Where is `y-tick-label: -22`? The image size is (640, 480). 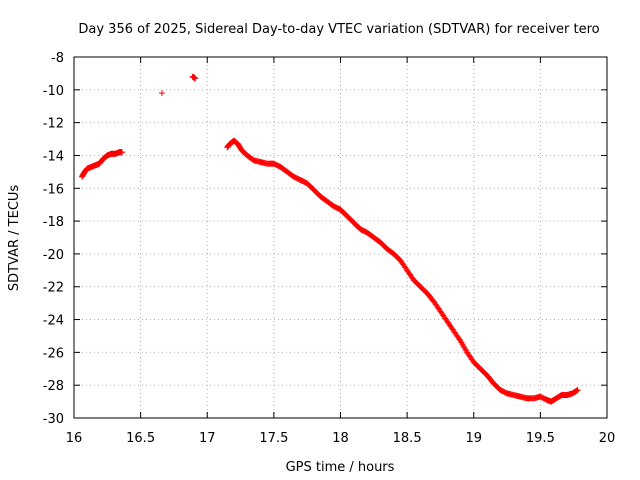
y-tick-label: -22 is located at coordinates (53, 288).